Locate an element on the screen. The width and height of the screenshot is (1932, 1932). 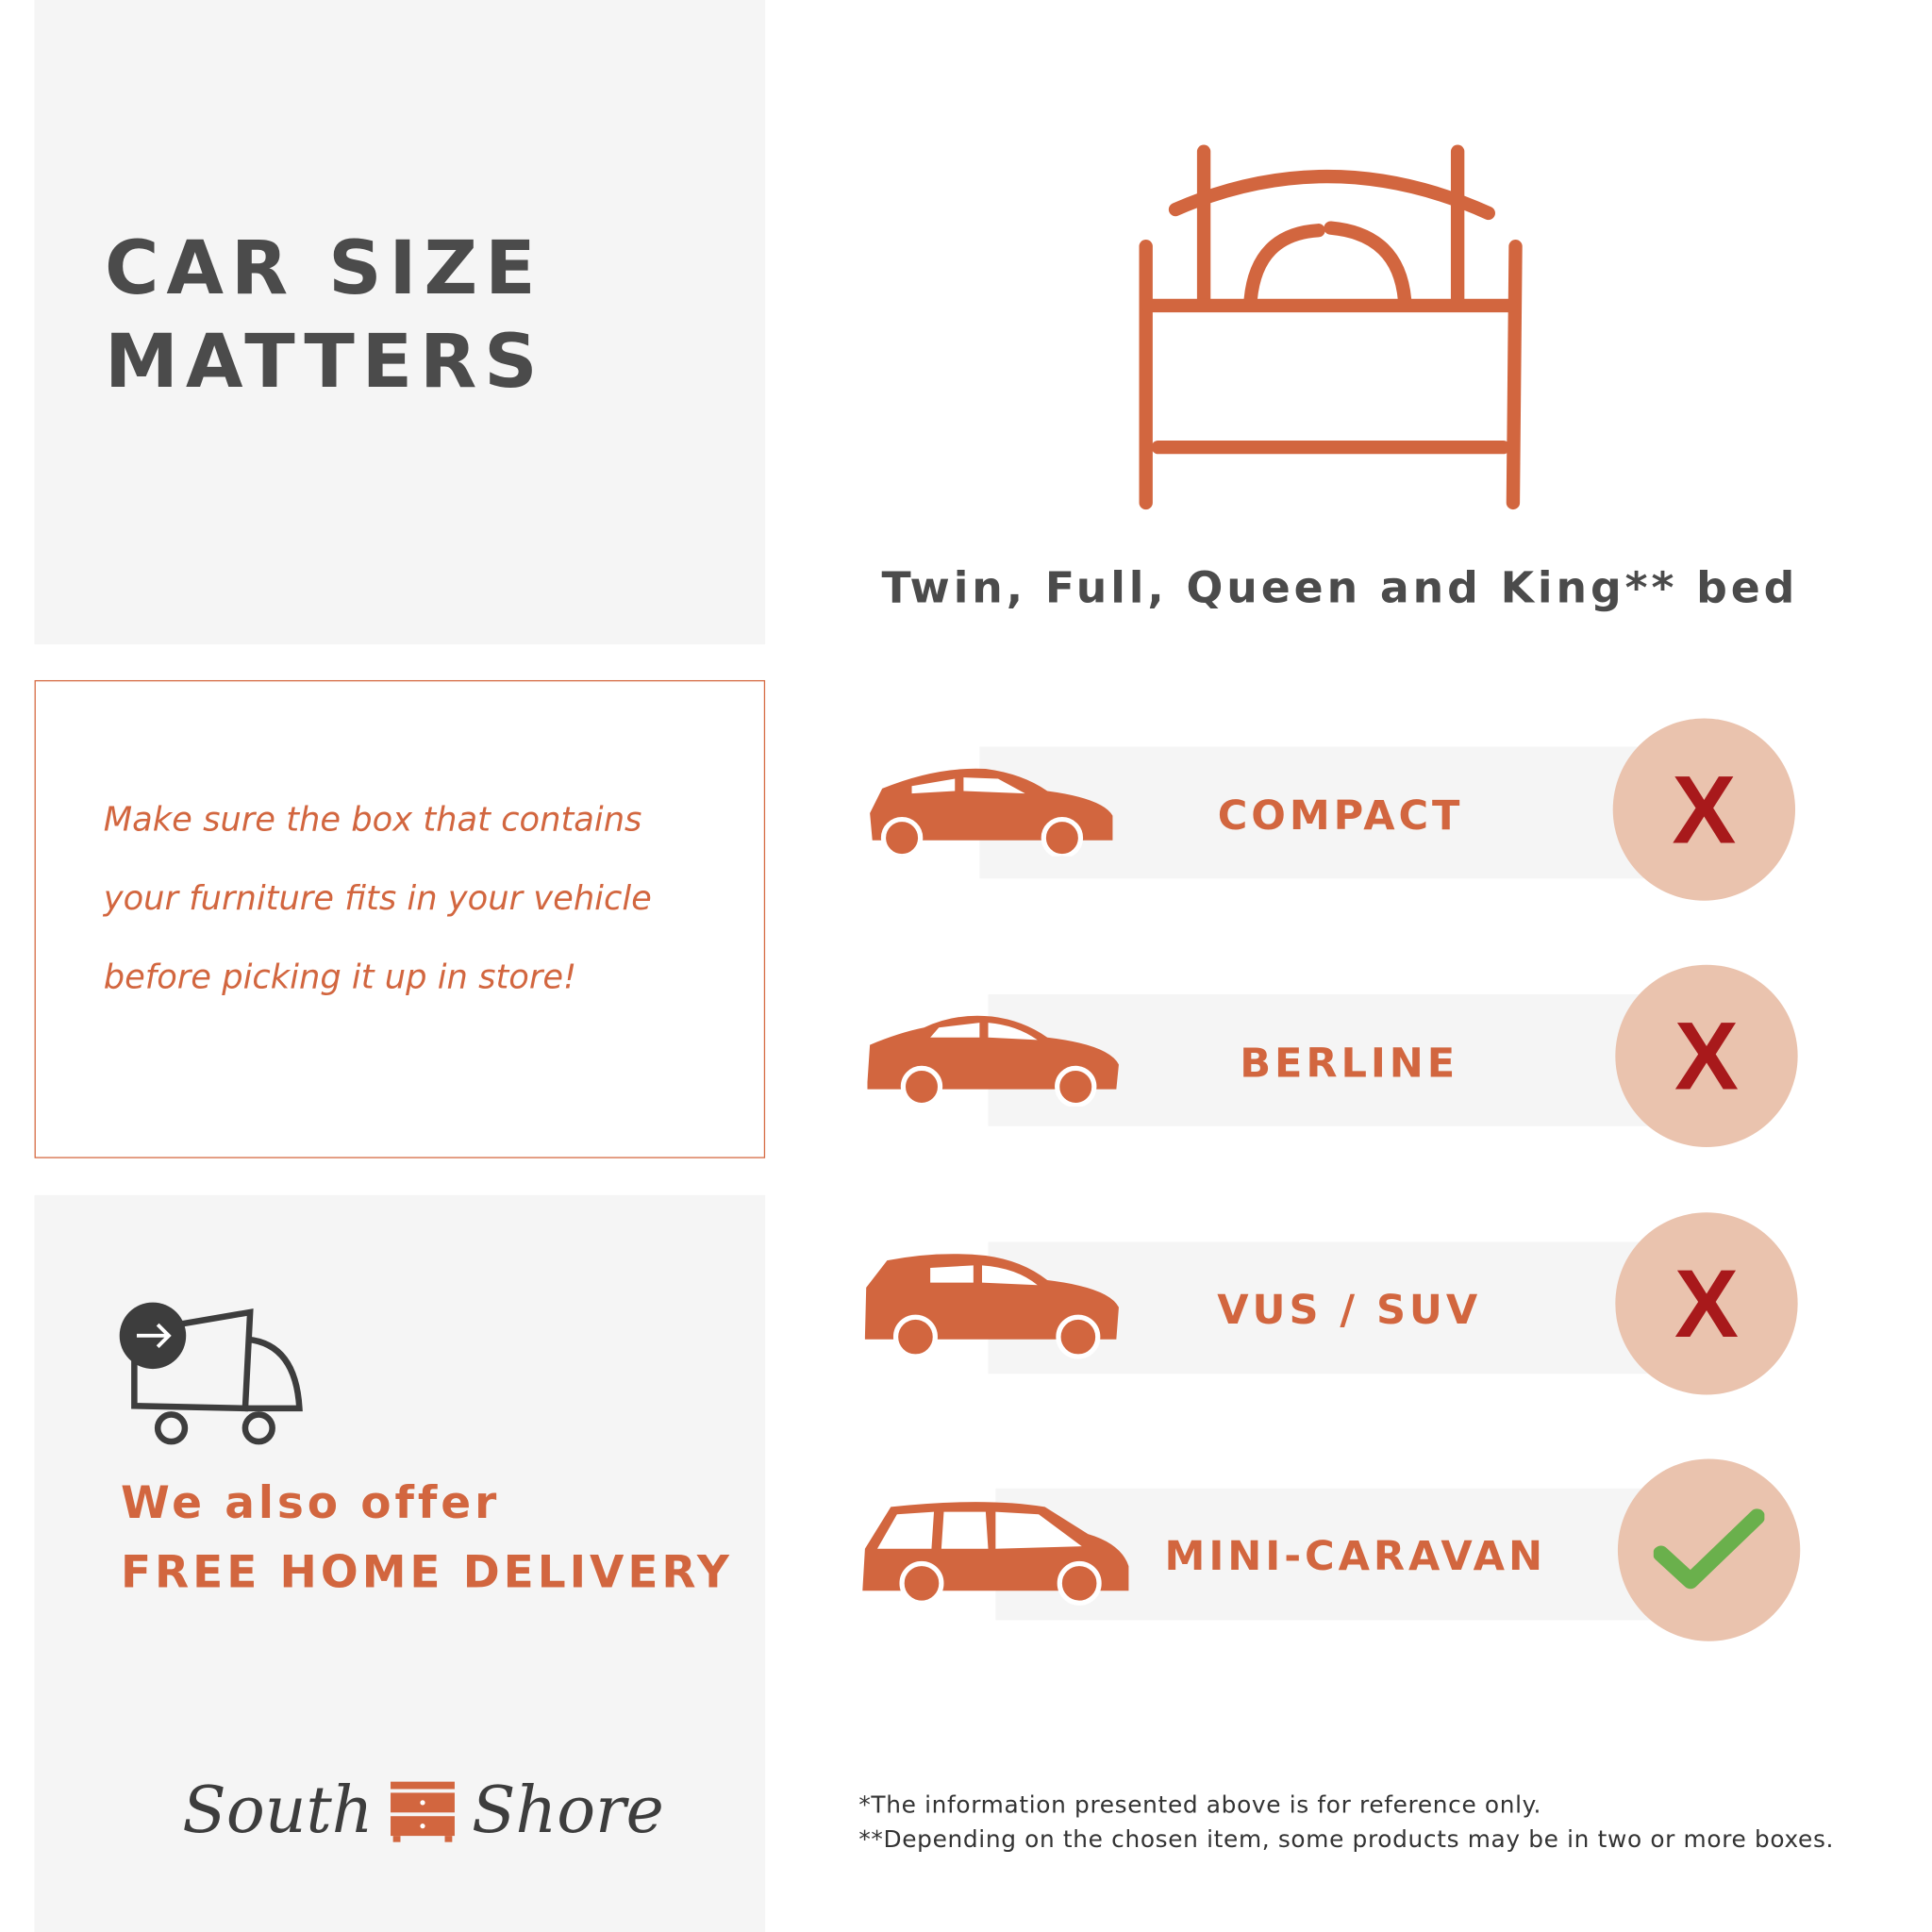
result-berline: X is located at coordinates (1706, 1055).